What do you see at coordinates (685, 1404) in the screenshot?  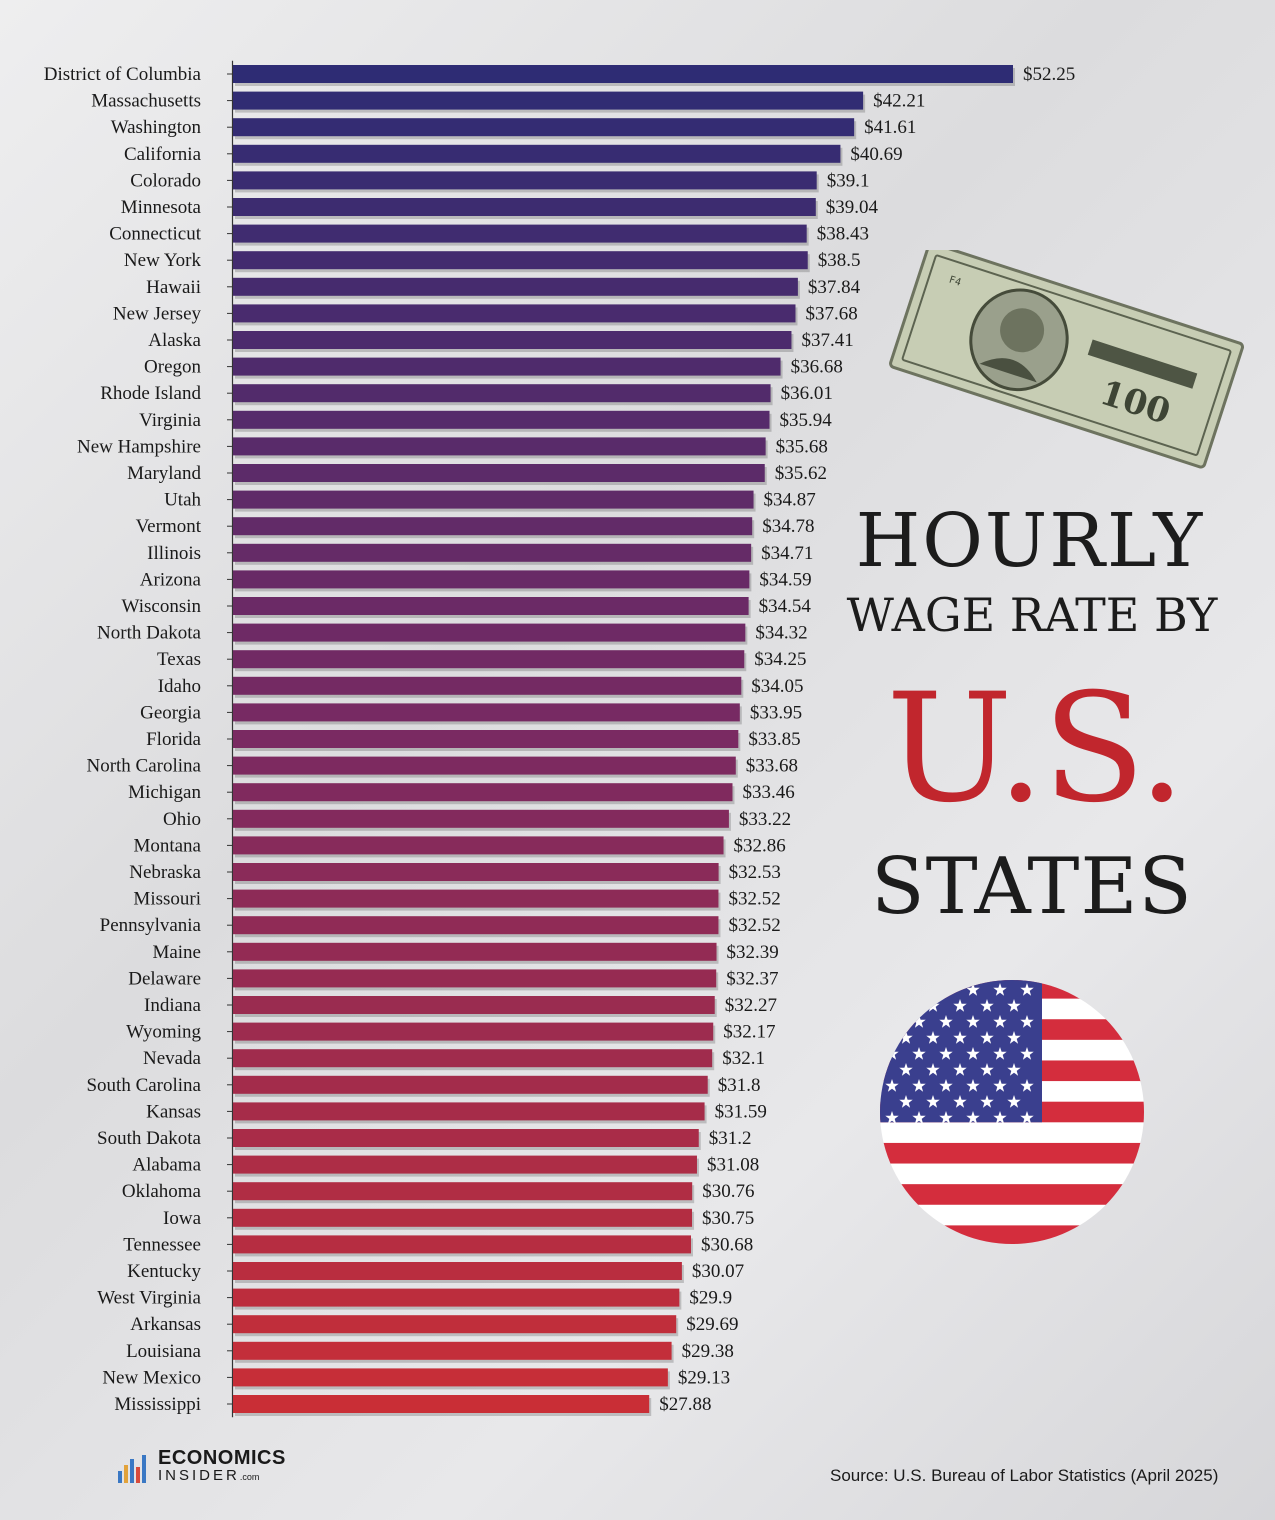 I see `value-label: $27.88` at bounding box center [685, 1404].